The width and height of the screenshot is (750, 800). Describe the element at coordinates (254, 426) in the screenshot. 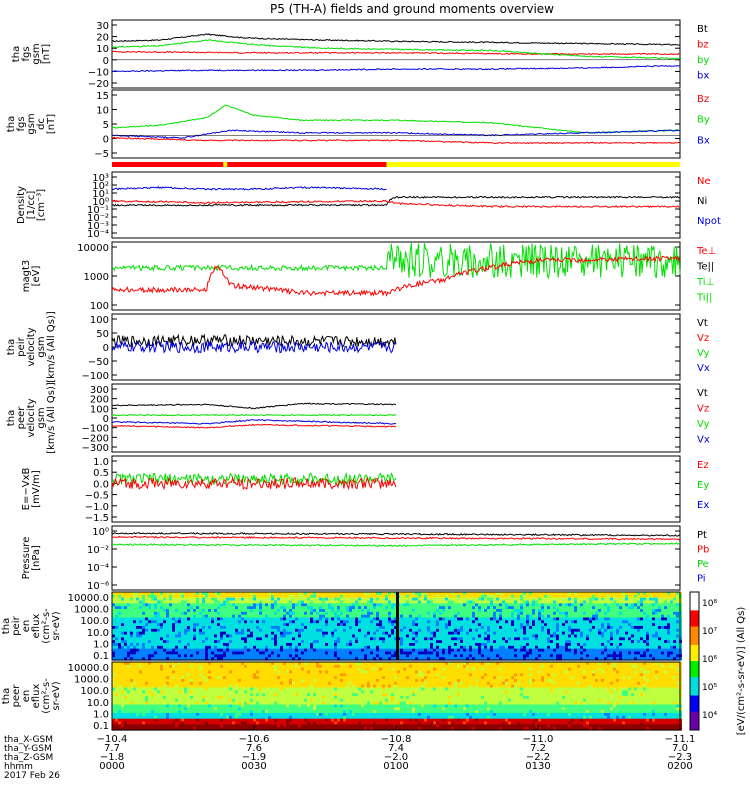

I see `series-vz` at that location.